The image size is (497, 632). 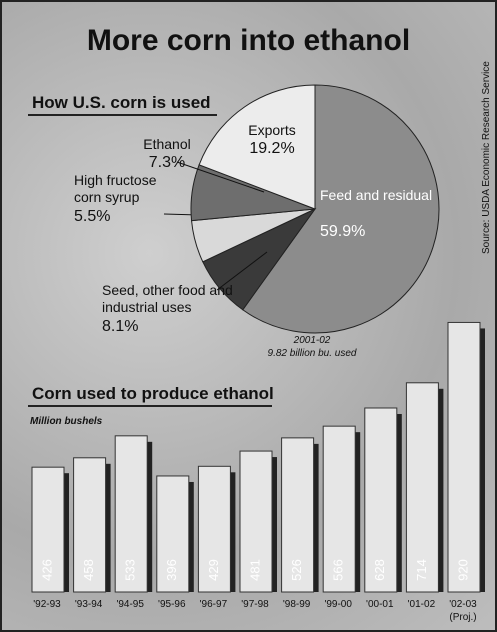 What do you see at coordinates (255, 604) in the screenshot?
I see `x-tick-label: '97-98` at bounding box center [255, 604].